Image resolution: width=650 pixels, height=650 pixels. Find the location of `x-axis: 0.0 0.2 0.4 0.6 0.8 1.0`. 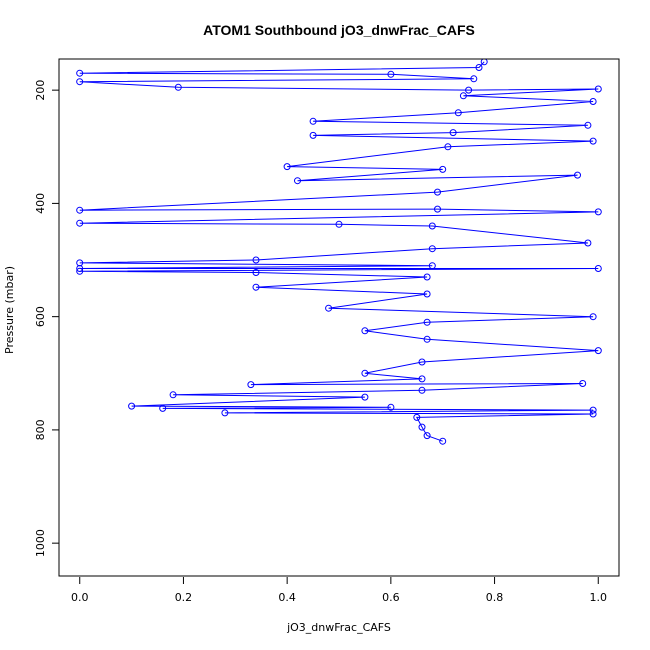

x-axis: 0.0 0.2 0.4 0.6 0.8 1.0 is located at coordinates (339, 590).